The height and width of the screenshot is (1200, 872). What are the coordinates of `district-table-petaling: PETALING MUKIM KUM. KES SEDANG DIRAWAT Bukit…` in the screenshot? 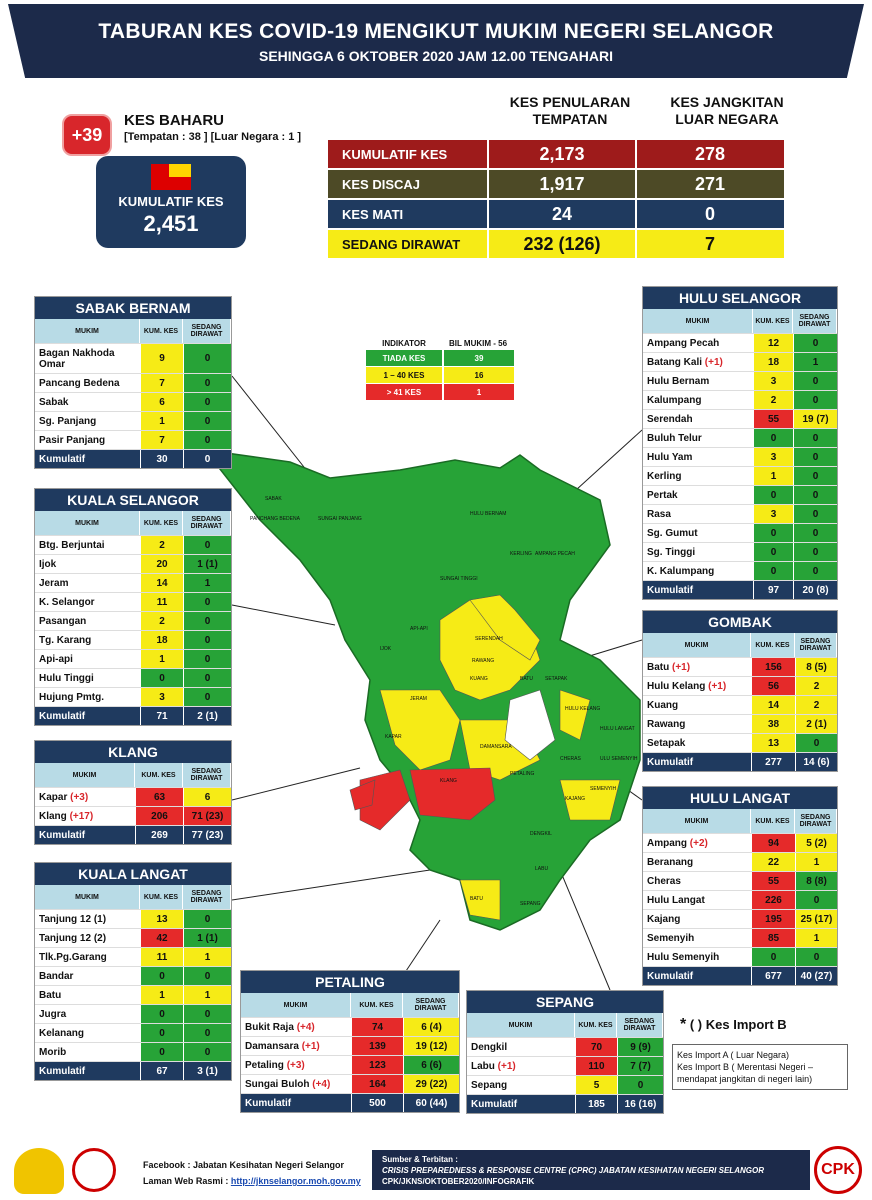 It's located at (350, 1041).